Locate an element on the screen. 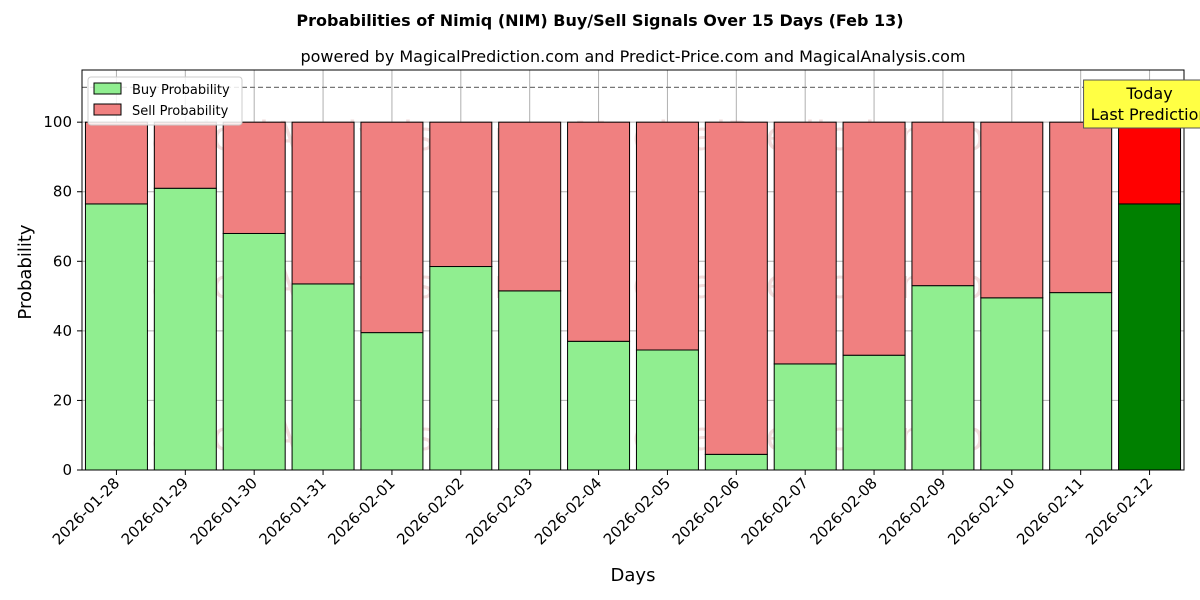  y-tick-label: 60 is located at coordinates (62, 261).